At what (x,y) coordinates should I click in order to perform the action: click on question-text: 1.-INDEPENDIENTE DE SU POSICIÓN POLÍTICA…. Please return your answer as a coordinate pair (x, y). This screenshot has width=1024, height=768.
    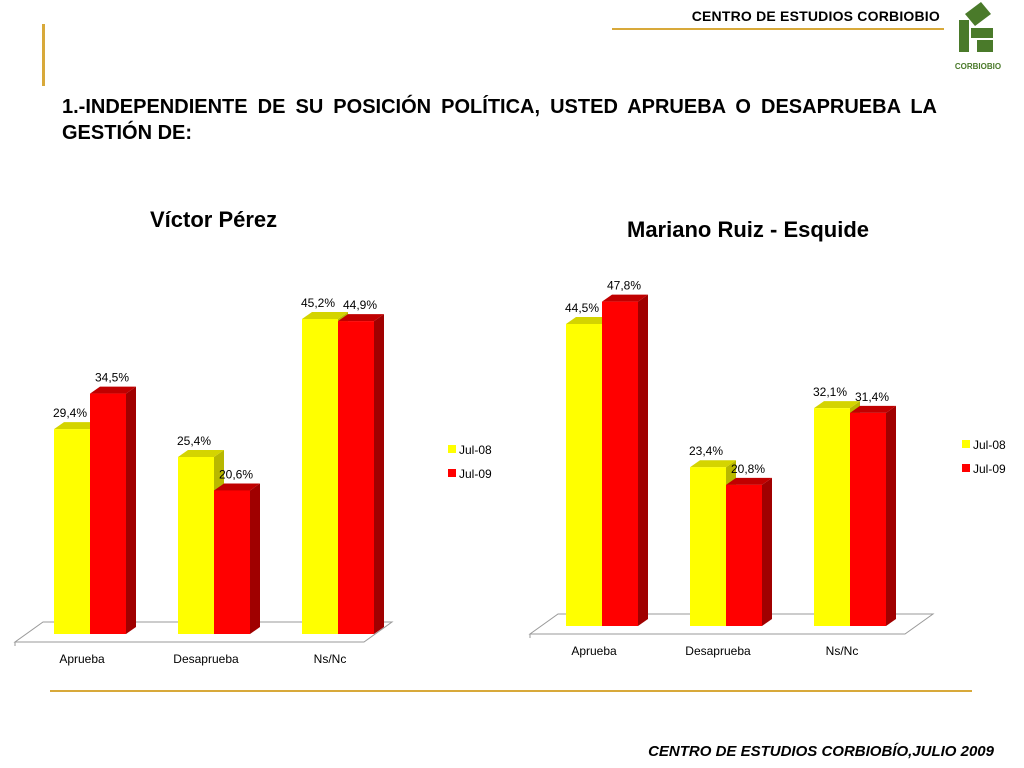
    Looking at the image, I should click on (499, 120).